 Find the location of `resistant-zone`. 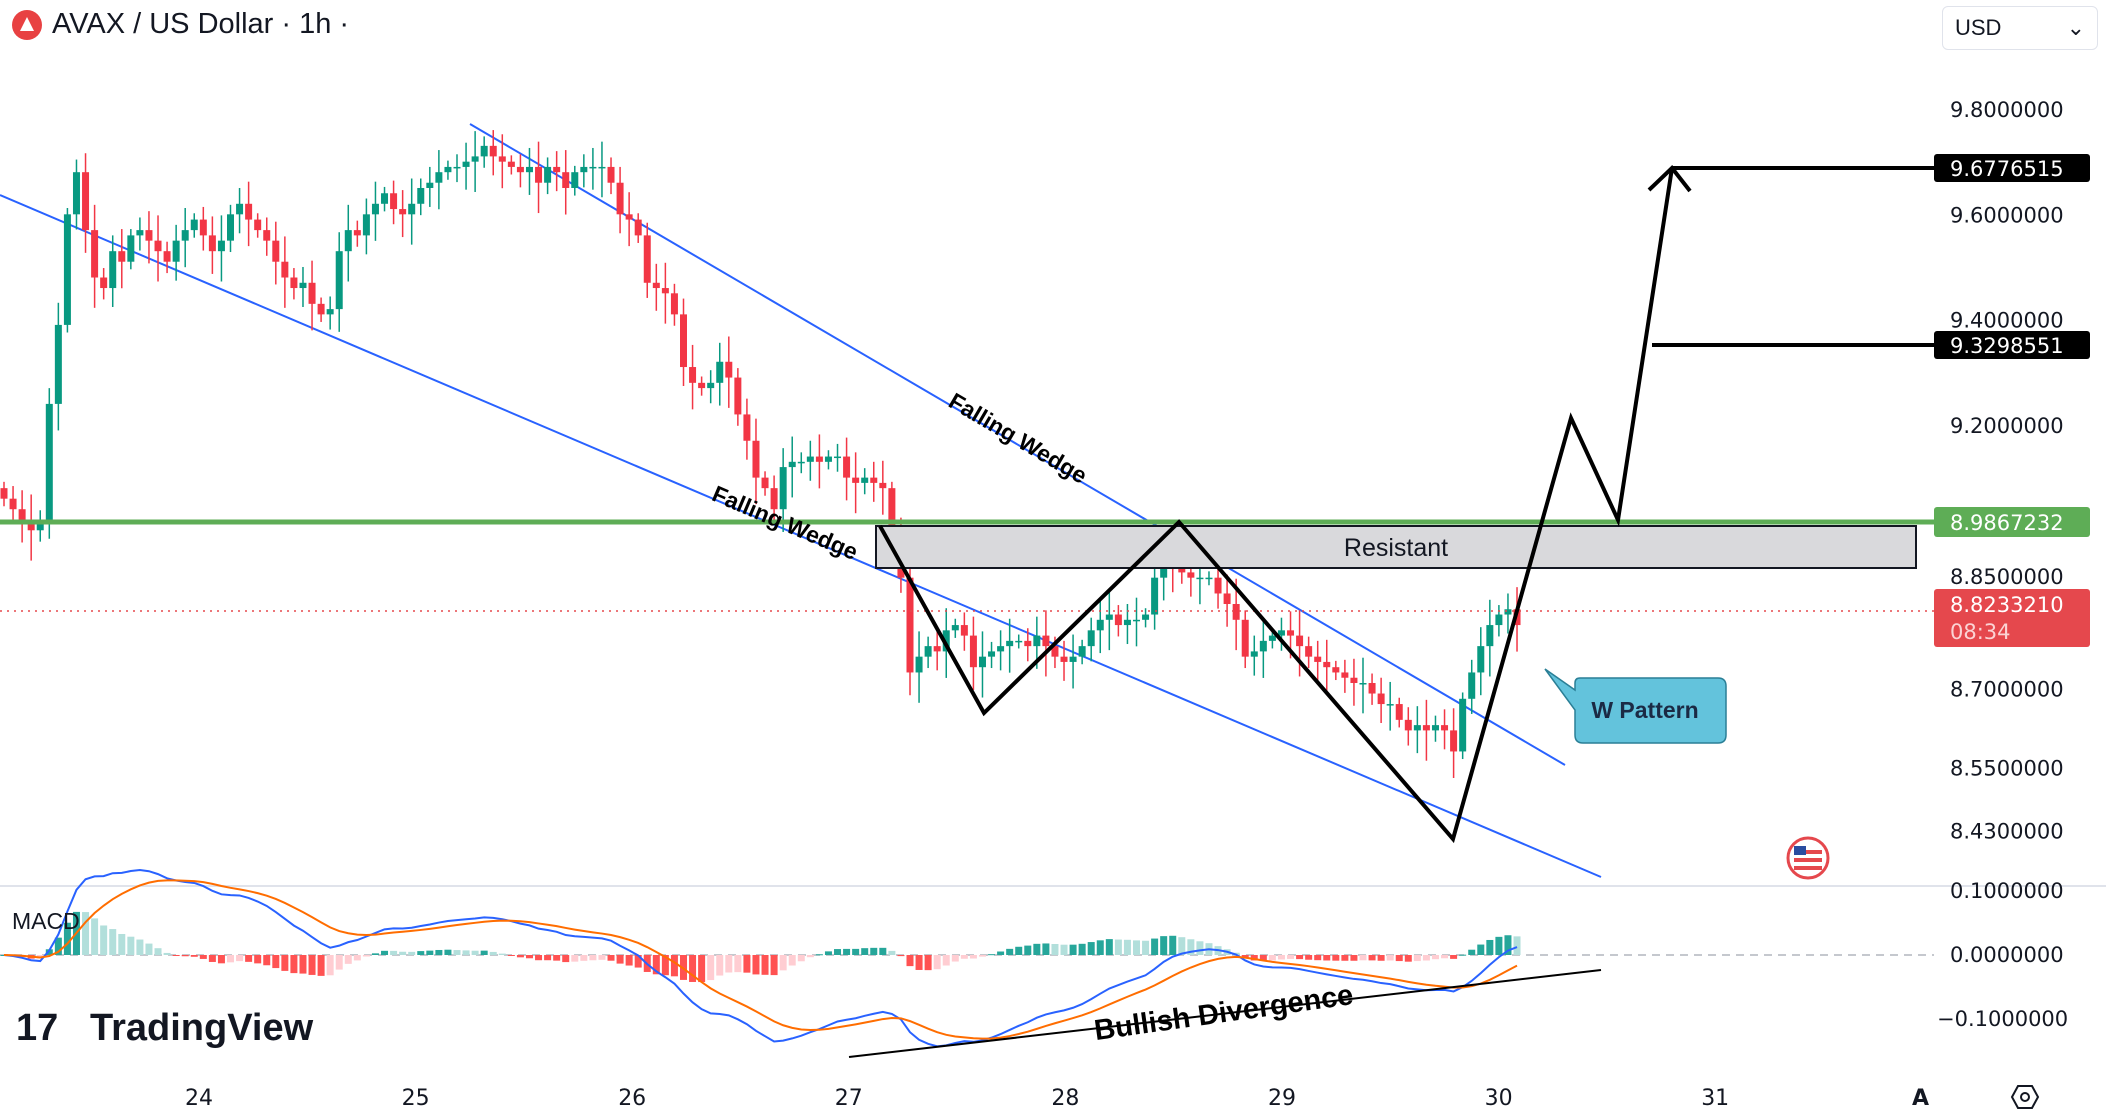

resistant-zone is located at coordinates (1396, 547).